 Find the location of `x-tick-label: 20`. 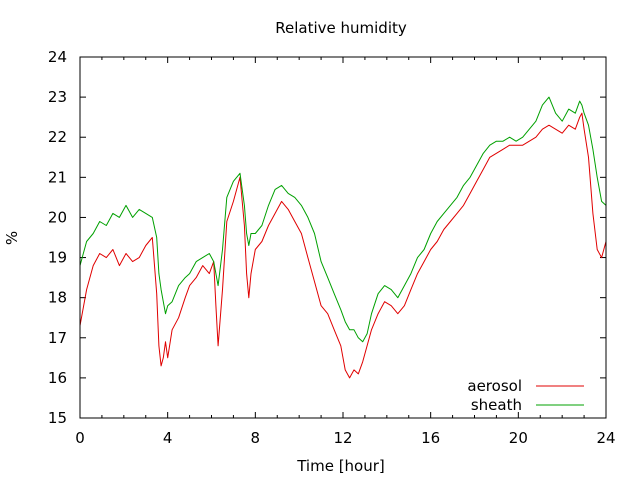

x-tick-label: 20 is located at coordinates (518, 438).